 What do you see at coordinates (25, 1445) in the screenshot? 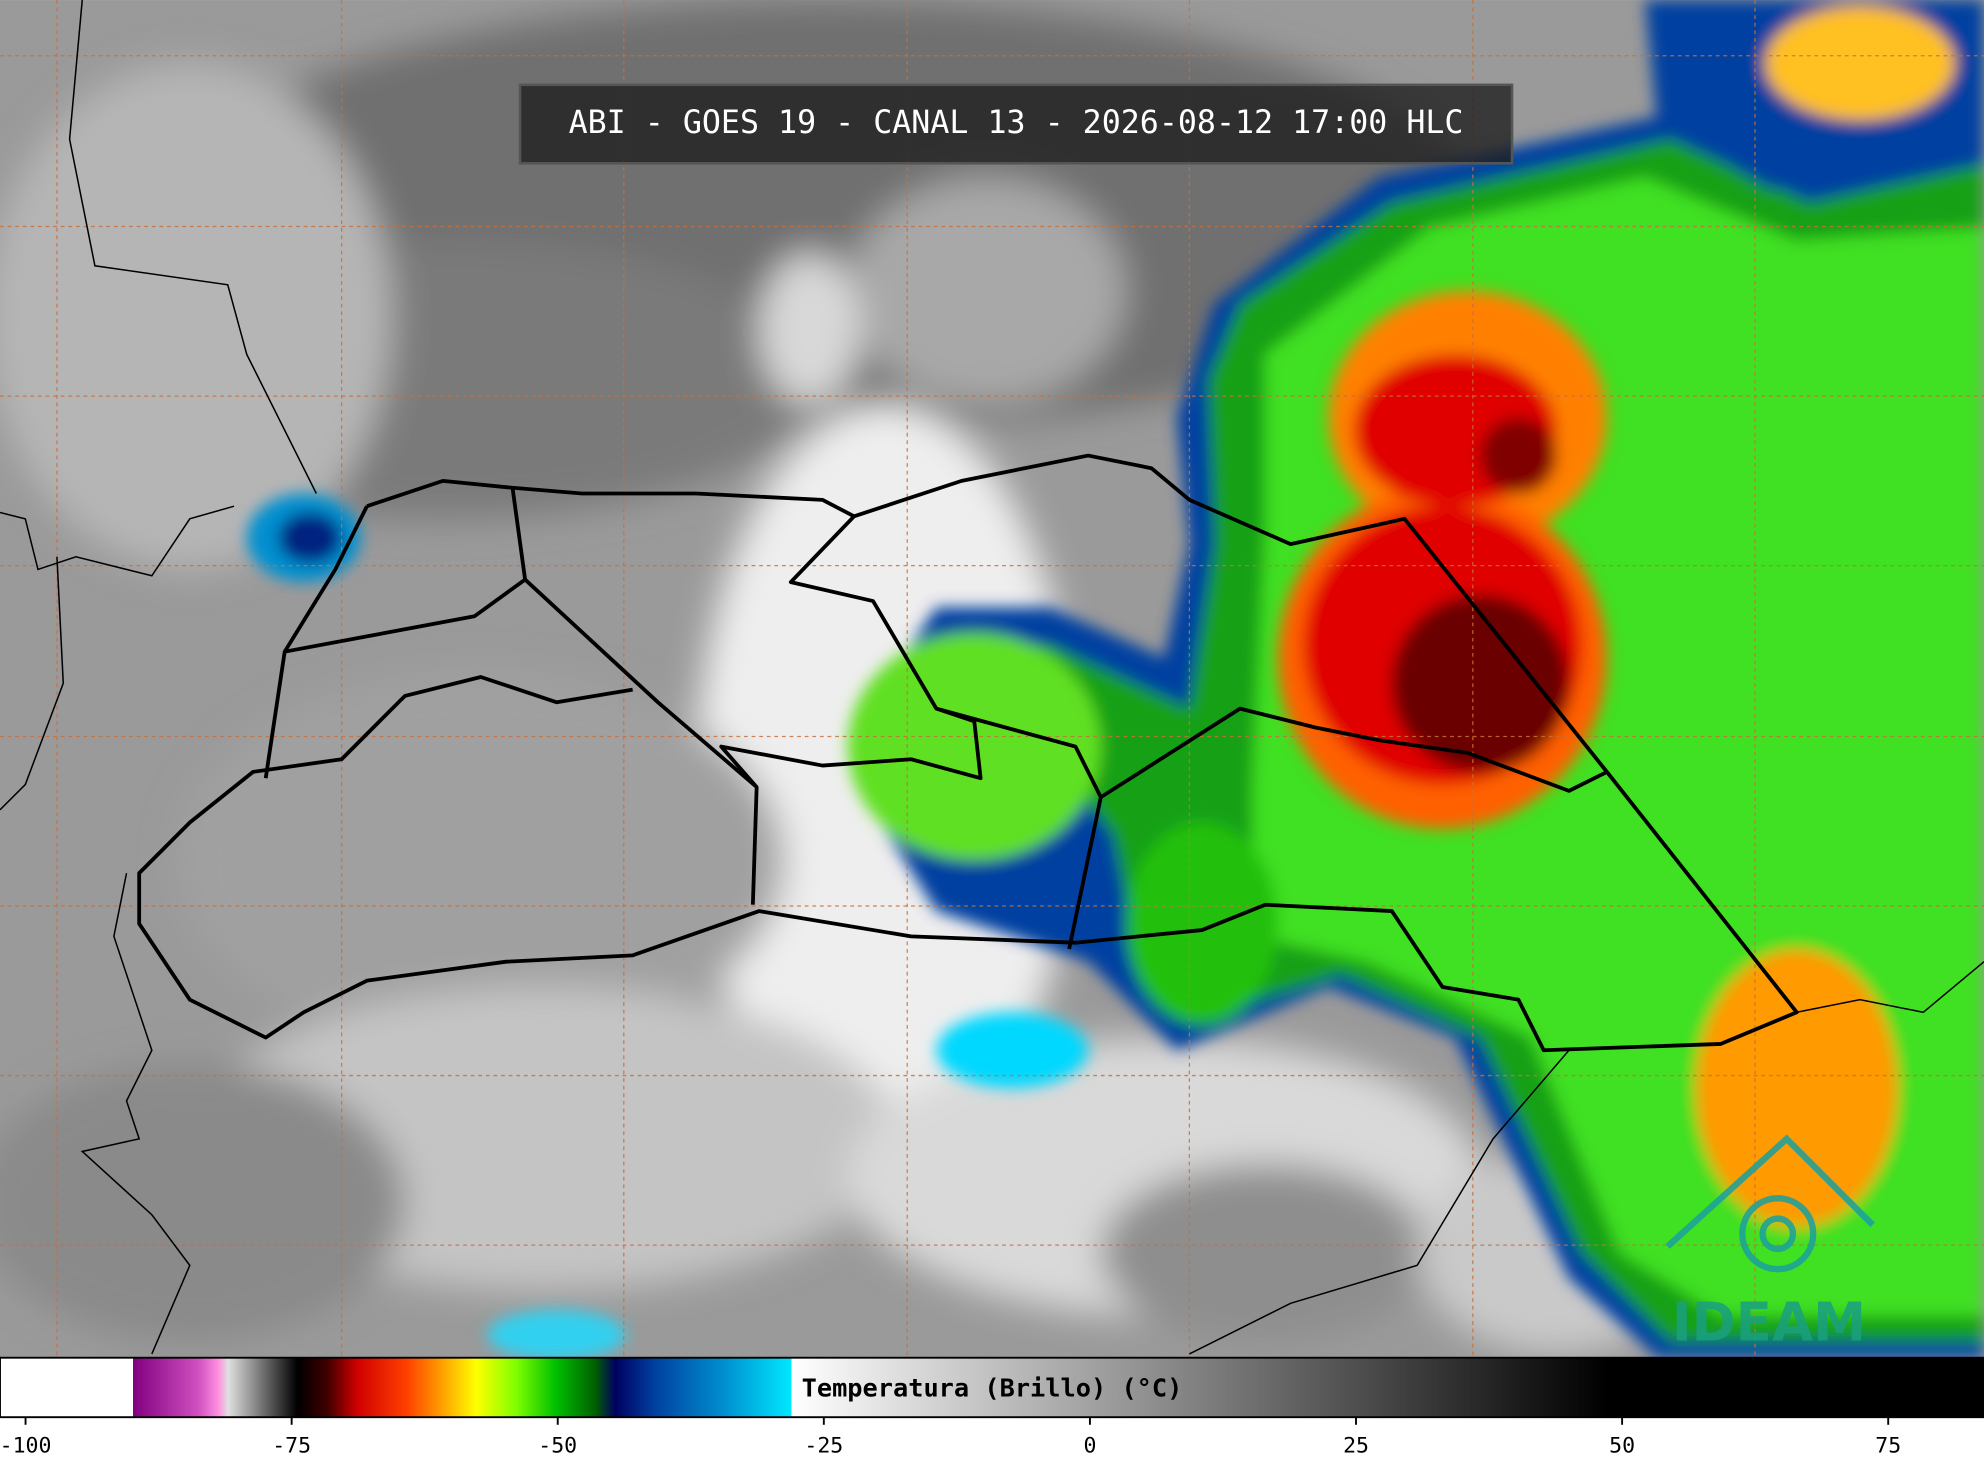
I see `tick-label: -100` at bounding box center [25, 1445].